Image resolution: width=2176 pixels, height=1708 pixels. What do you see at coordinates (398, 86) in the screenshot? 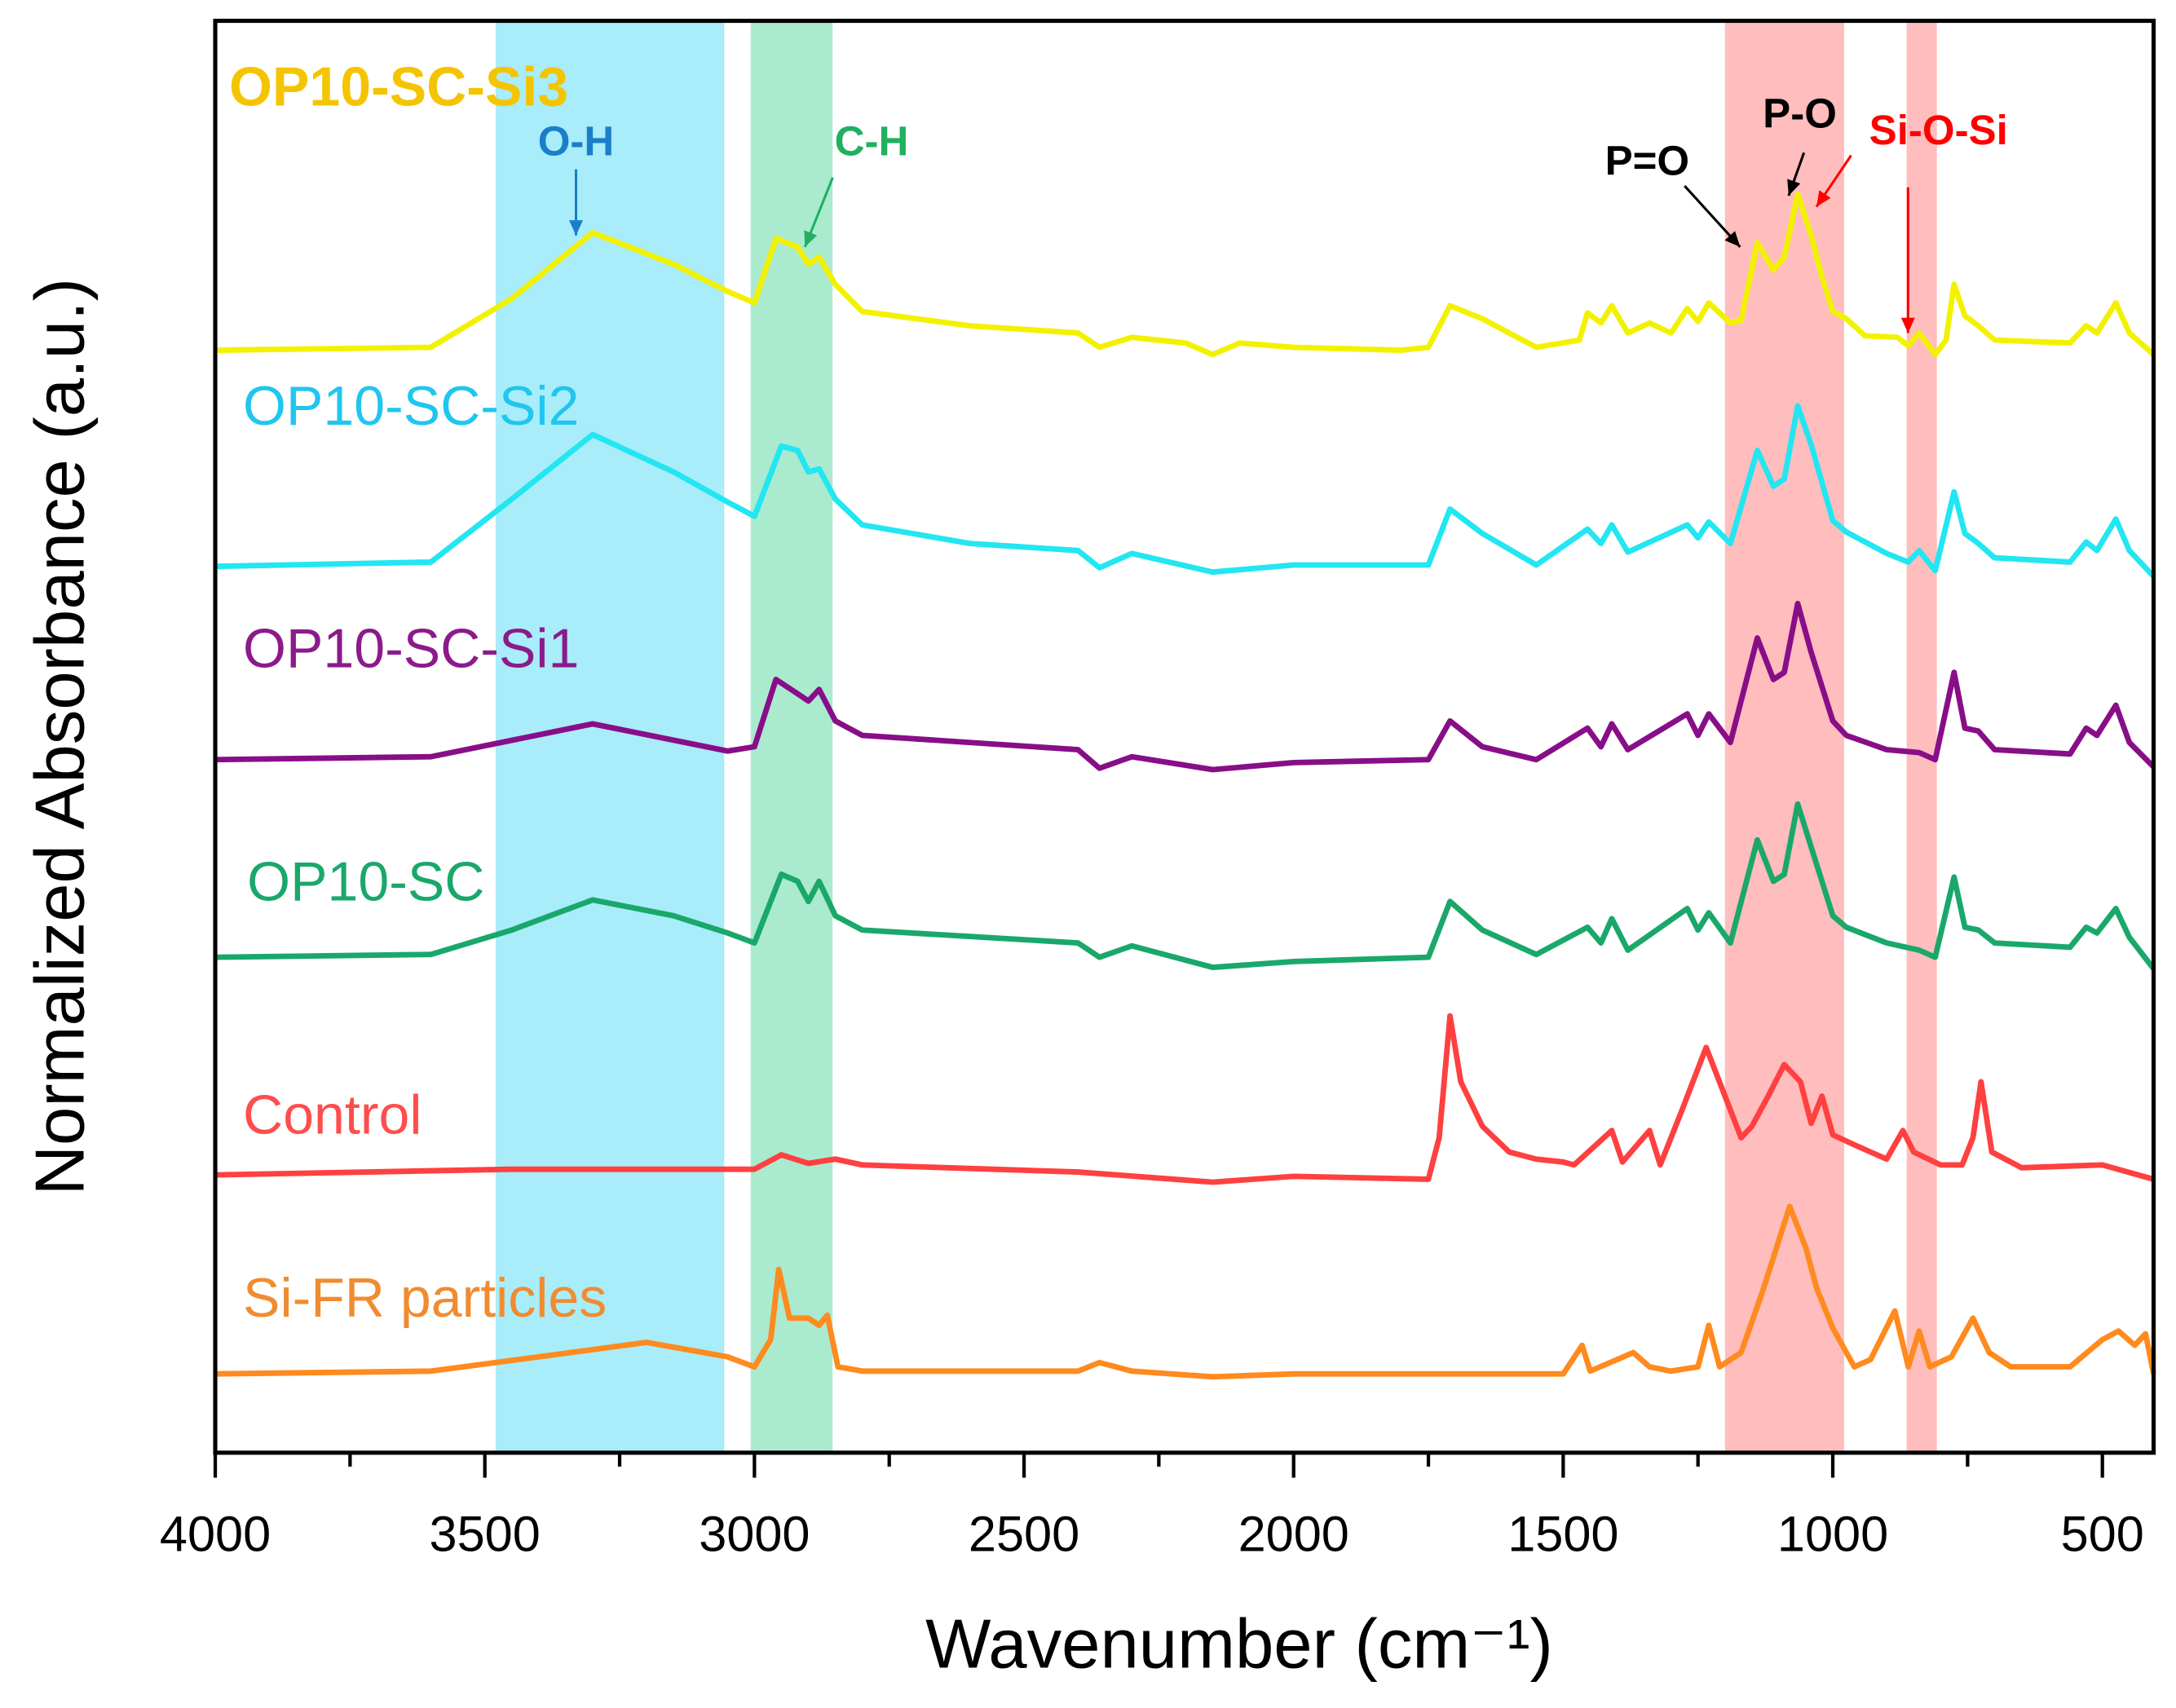
I see `series-label-op10-sc-si3: OP10-SC-Si3` at bounding box center [398, 86].